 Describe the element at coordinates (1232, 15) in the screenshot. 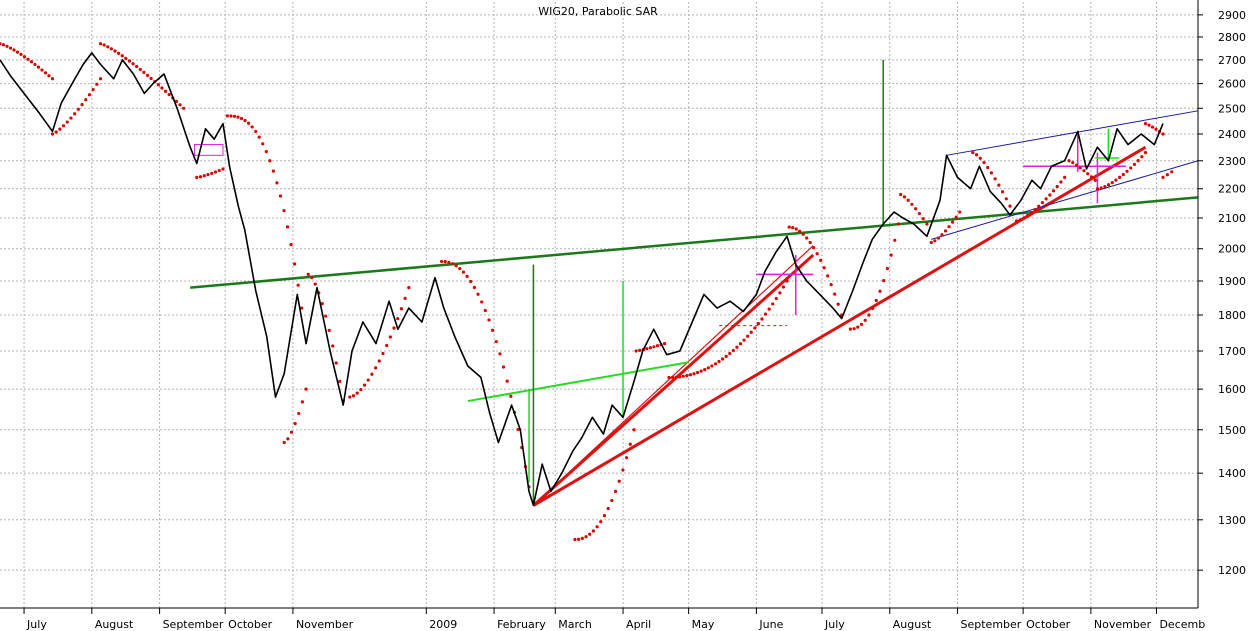

I see `y-tick-label: 2900` at that location.